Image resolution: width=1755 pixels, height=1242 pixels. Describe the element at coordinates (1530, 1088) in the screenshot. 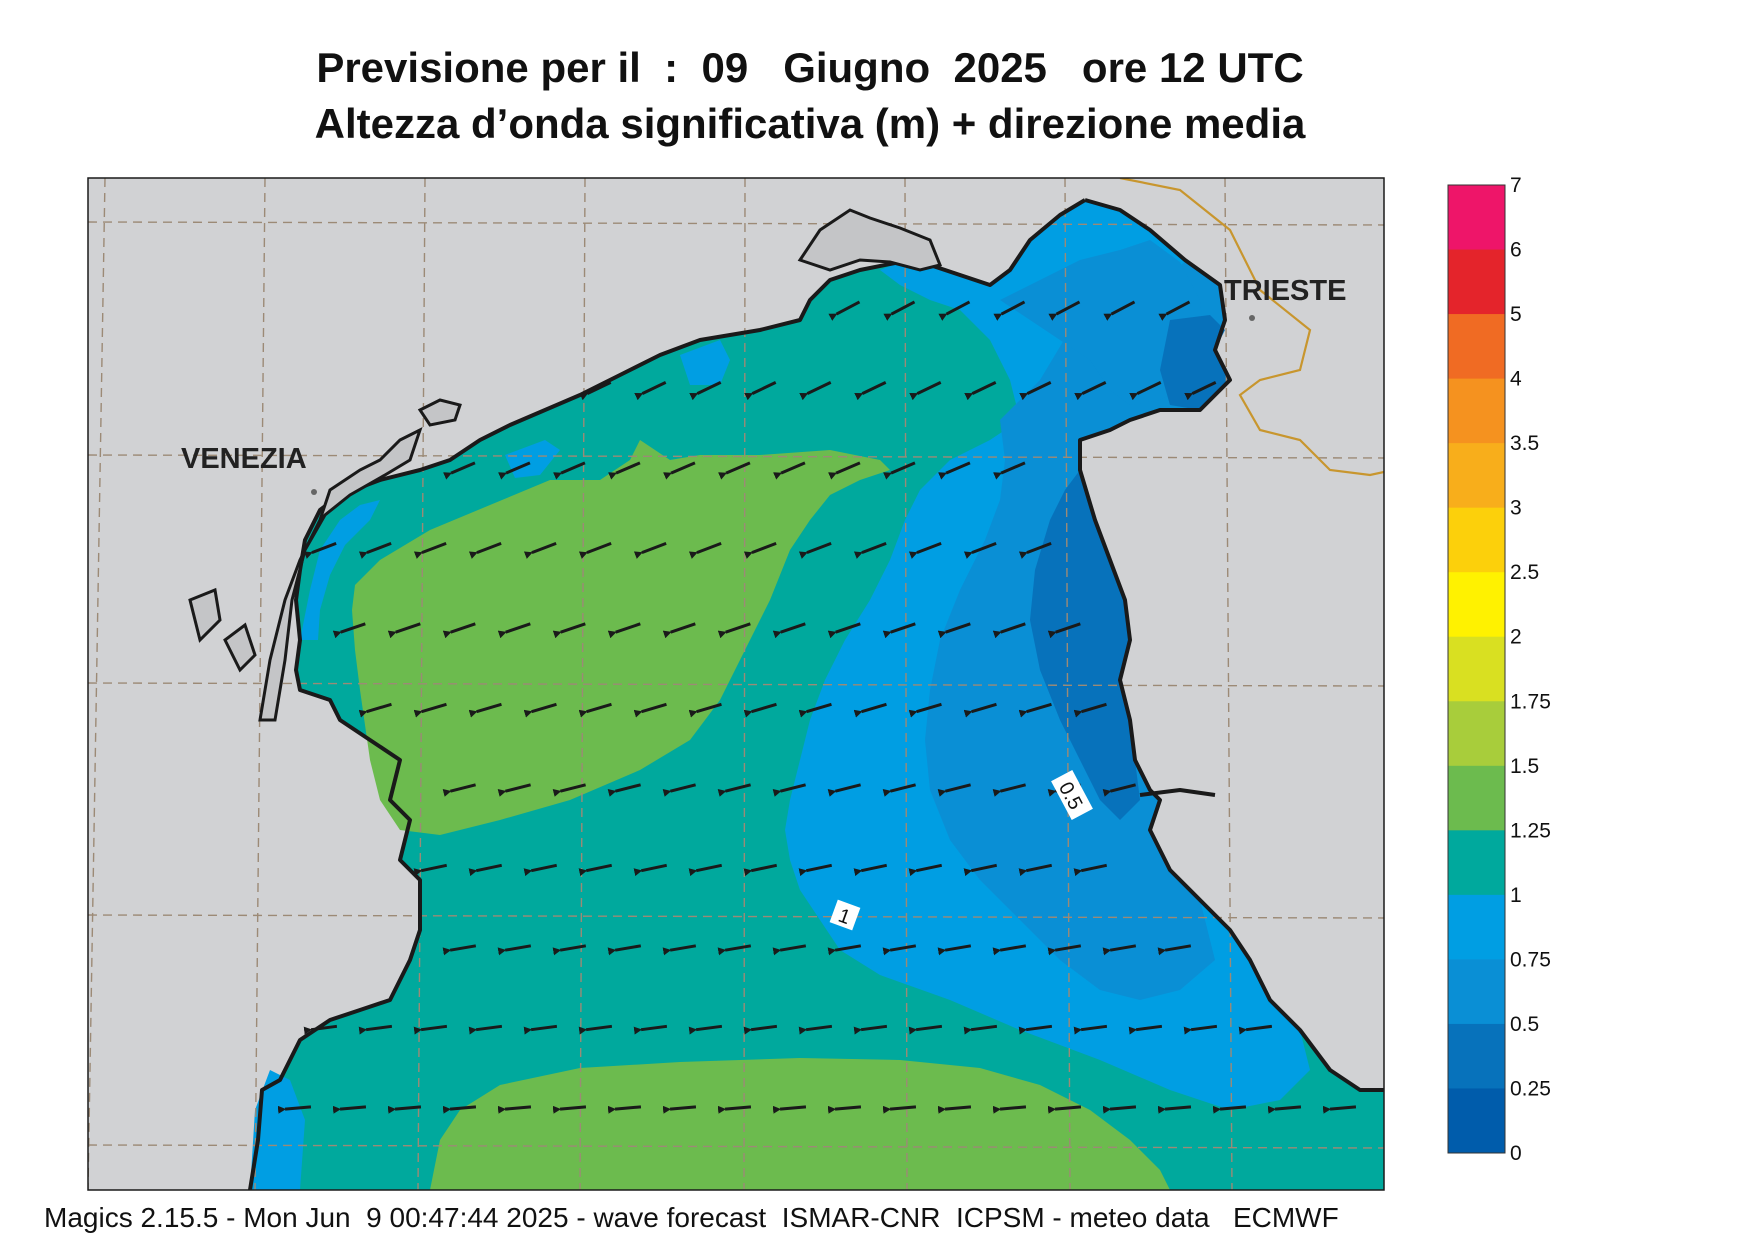

I see `colour-bar-tick-label: 0.25` at that location.